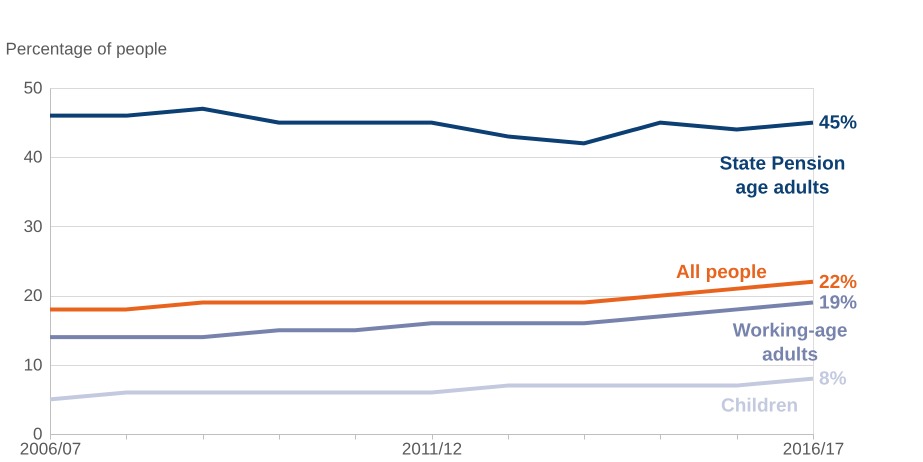 This screenshot has width=923, height=462. What do you see at coordinates (759, 405) in the screenshot?
I see `series-label: Children` at bounding box center [759, 405].